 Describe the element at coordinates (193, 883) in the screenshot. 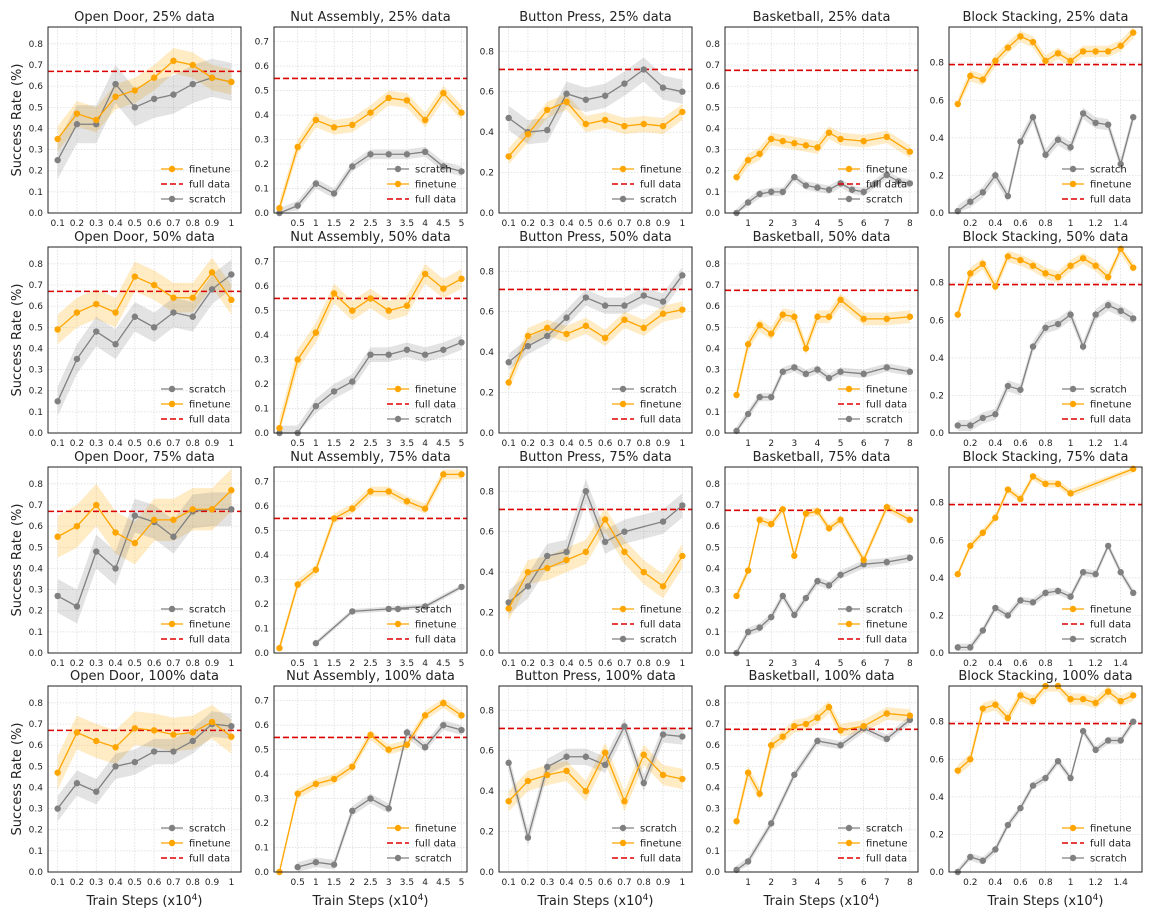

I see `x-tick-label: 0.8` at that location.